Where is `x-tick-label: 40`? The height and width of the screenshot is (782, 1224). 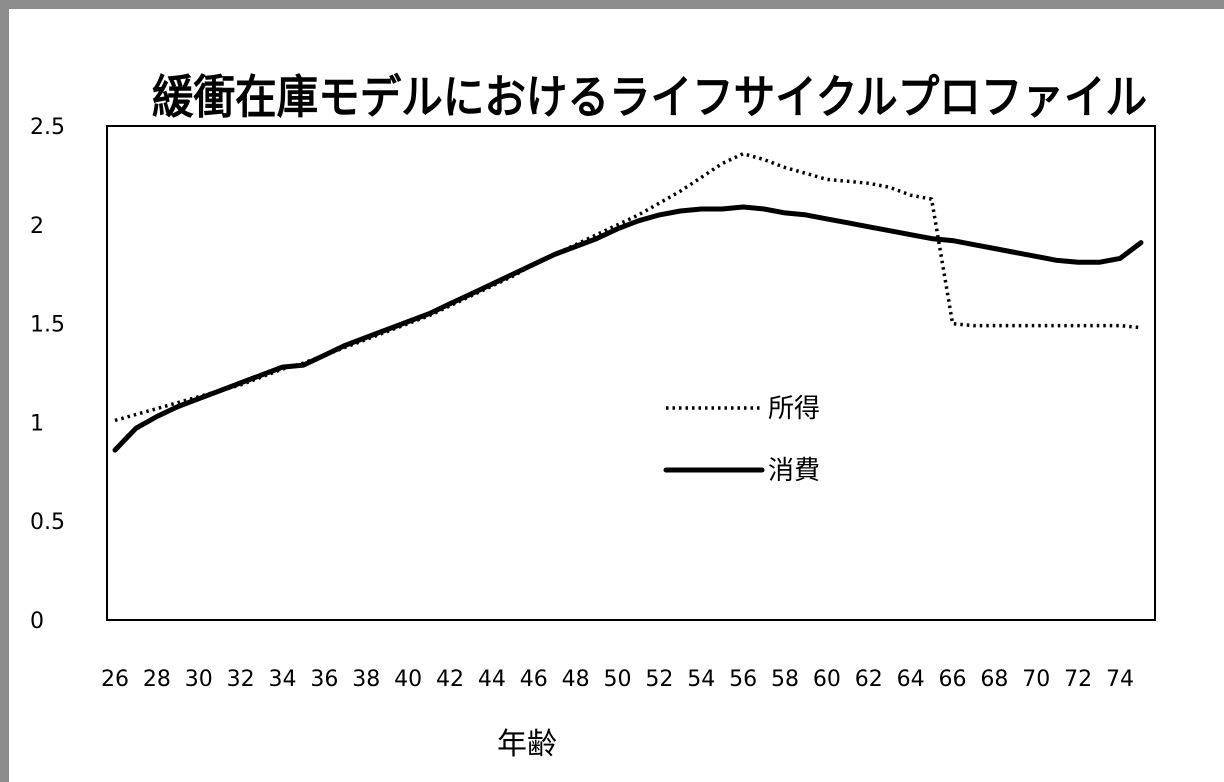 x-tick-label: 40 is located at coordinates (408, 679).